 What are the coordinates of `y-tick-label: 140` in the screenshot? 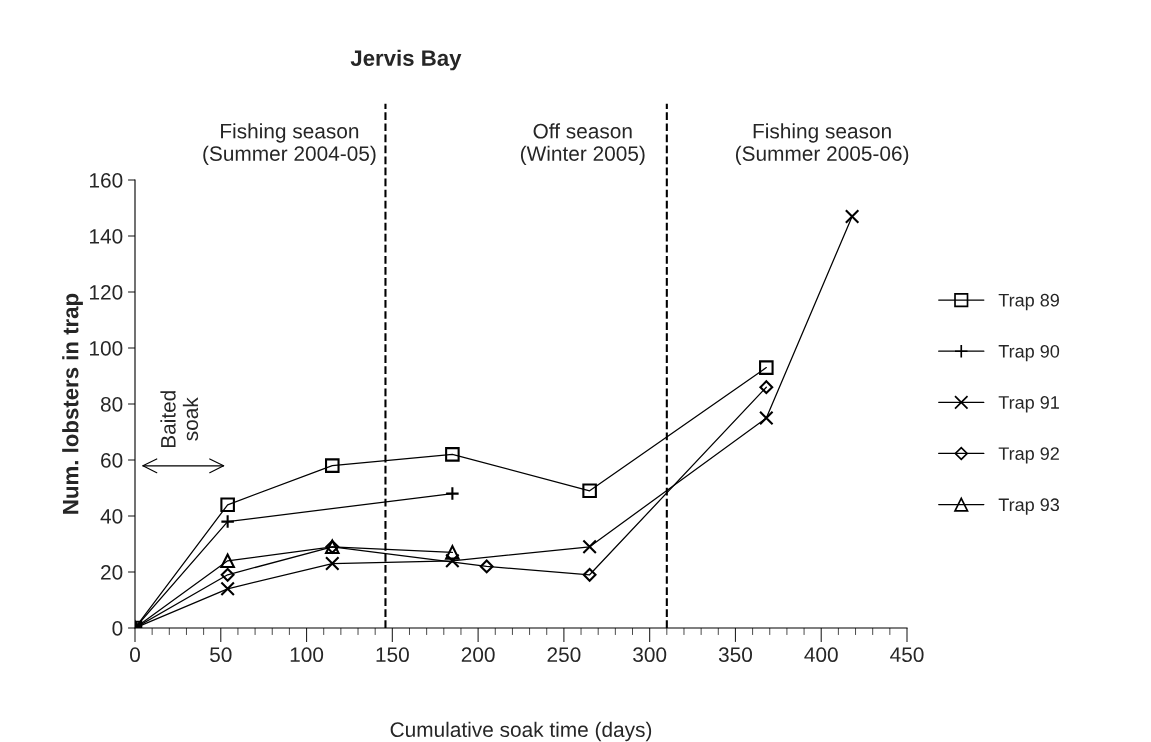 It's located at (106, 236).